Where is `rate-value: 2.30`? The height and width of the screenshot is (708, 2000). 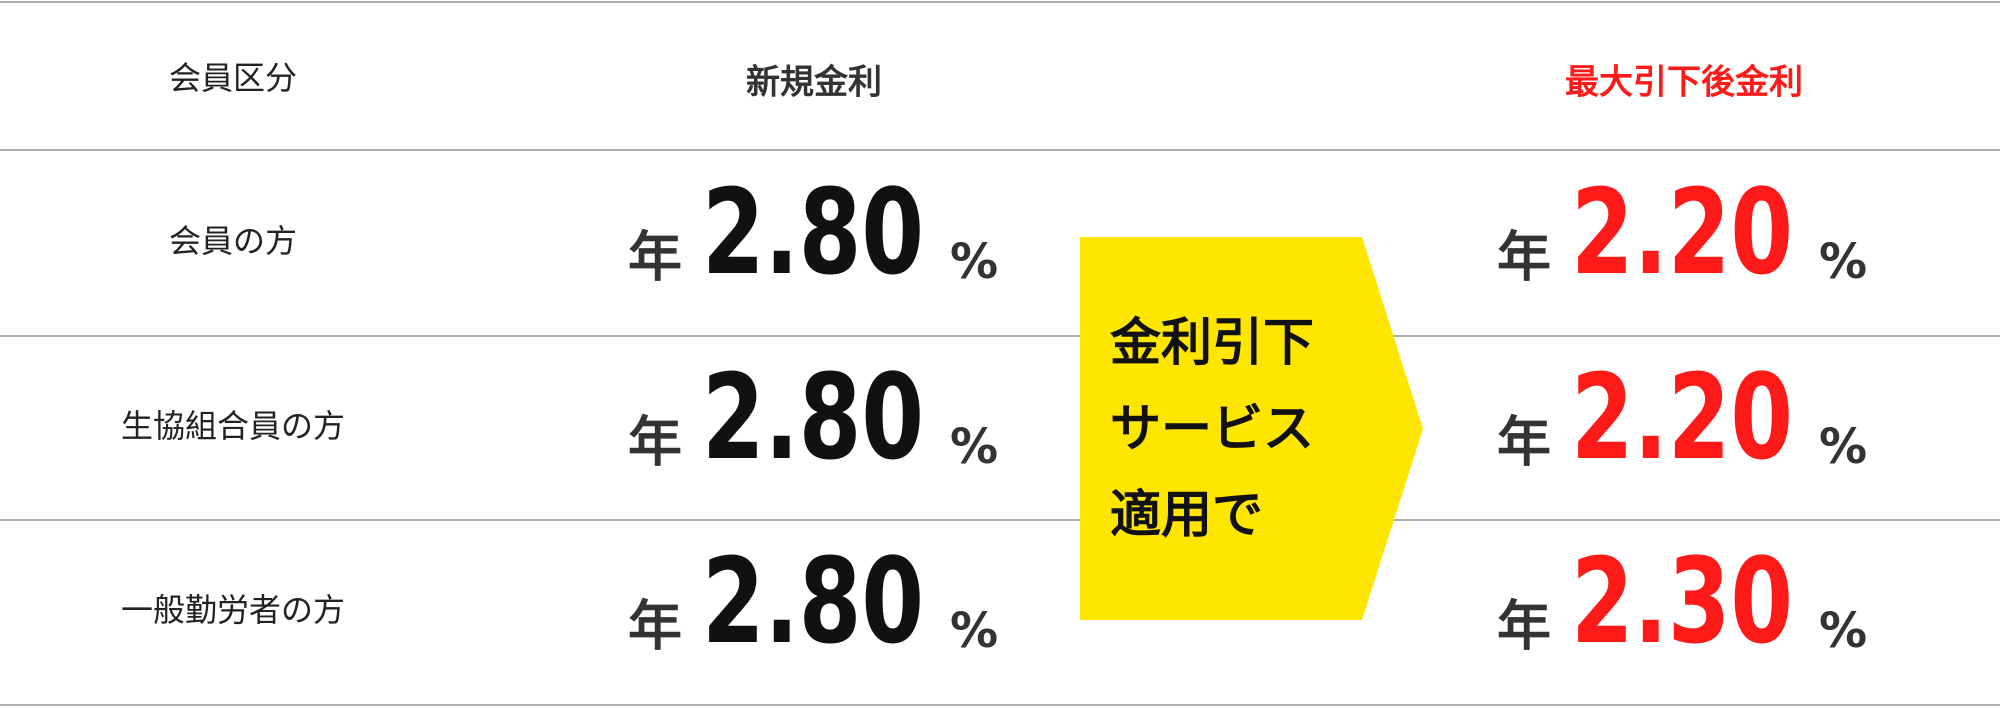 rate-value: 2.30 is located at coordinates (1682, 601).